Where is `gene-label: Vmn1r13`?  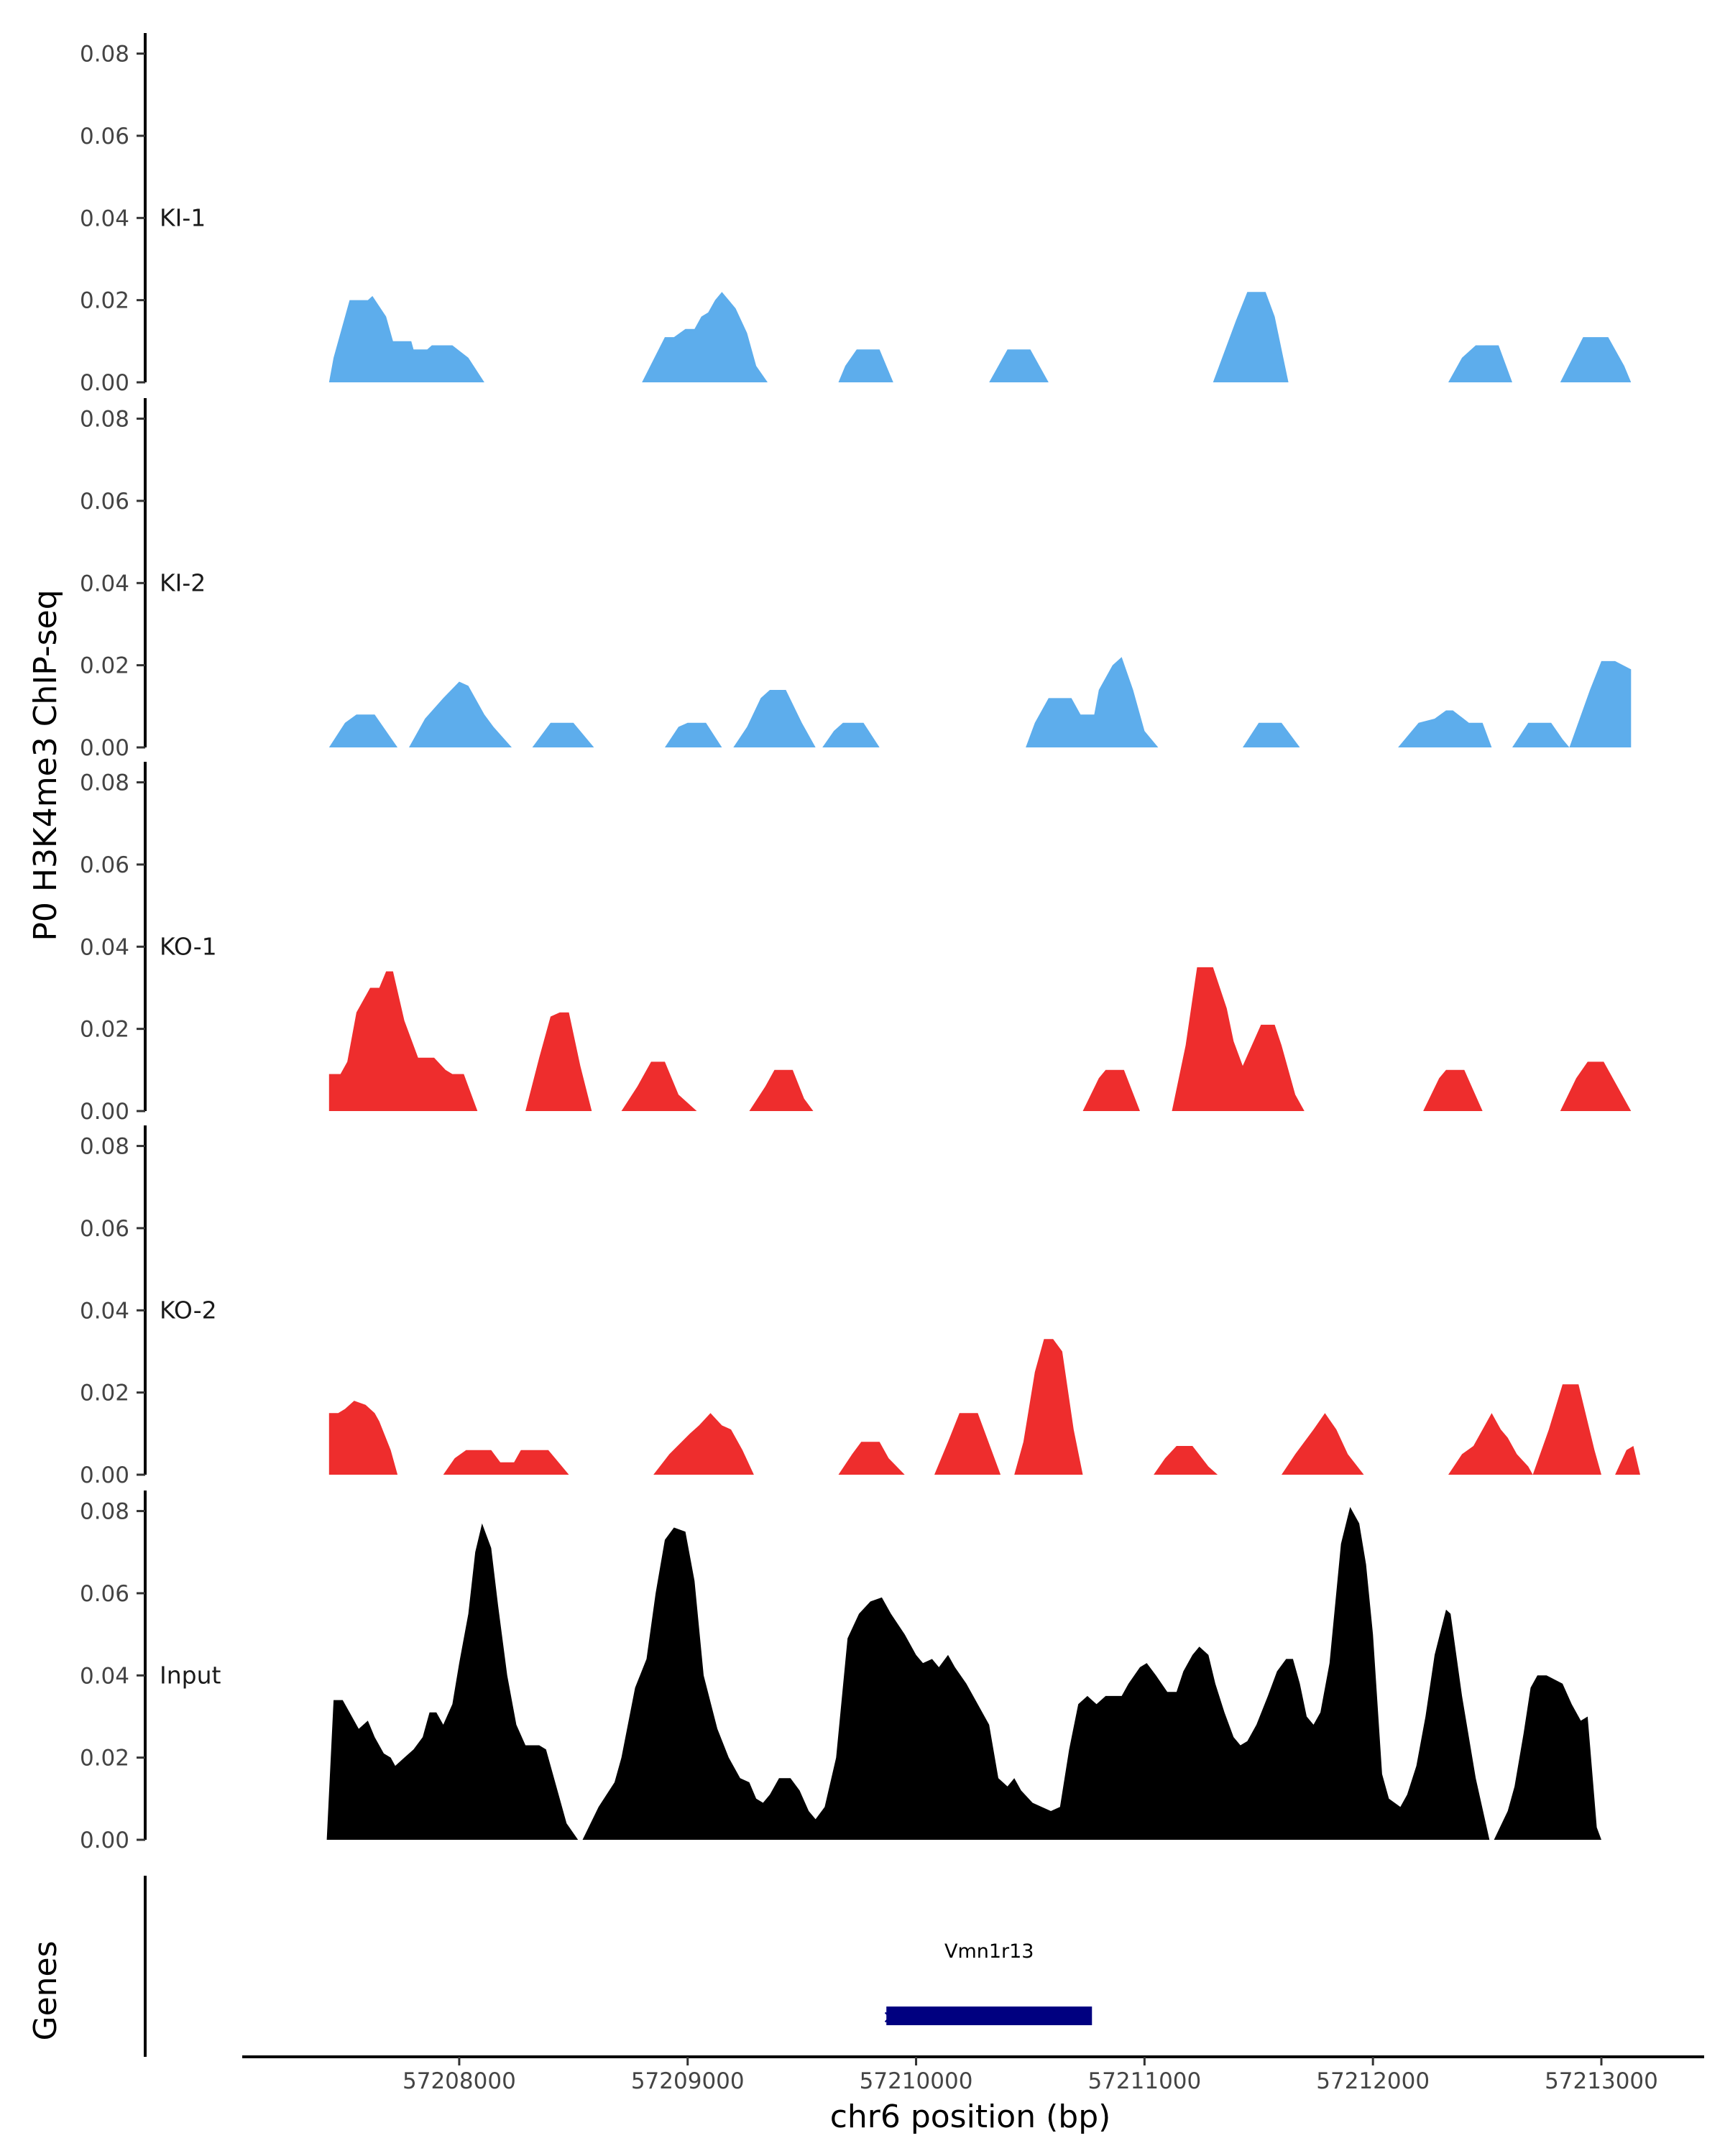
gene-label: Vmn1r13 is located at coordinates (989, 1951).